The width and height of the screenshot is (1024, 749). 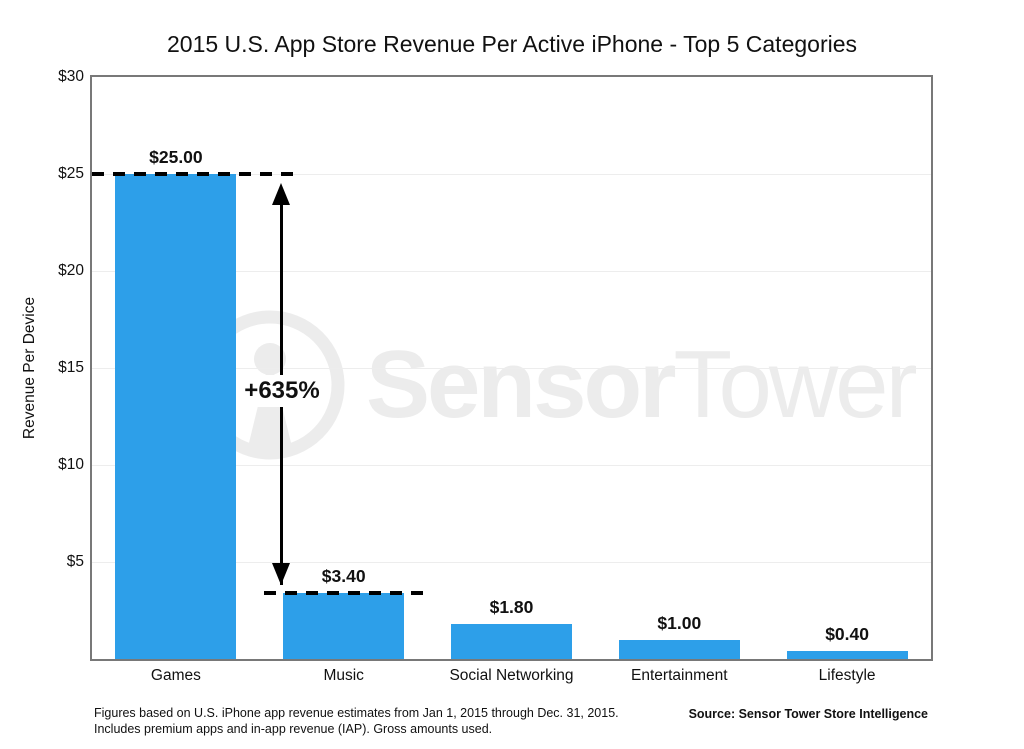 I want to click on value-label-3: $1.00, so click(x=679, y=622).